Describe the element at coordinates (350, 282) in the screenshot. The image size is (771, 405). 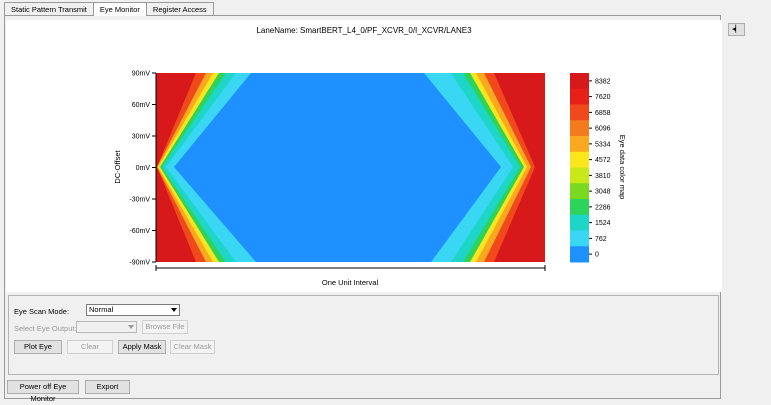
I see `x-axis-label: One Unit Interval` at that location.